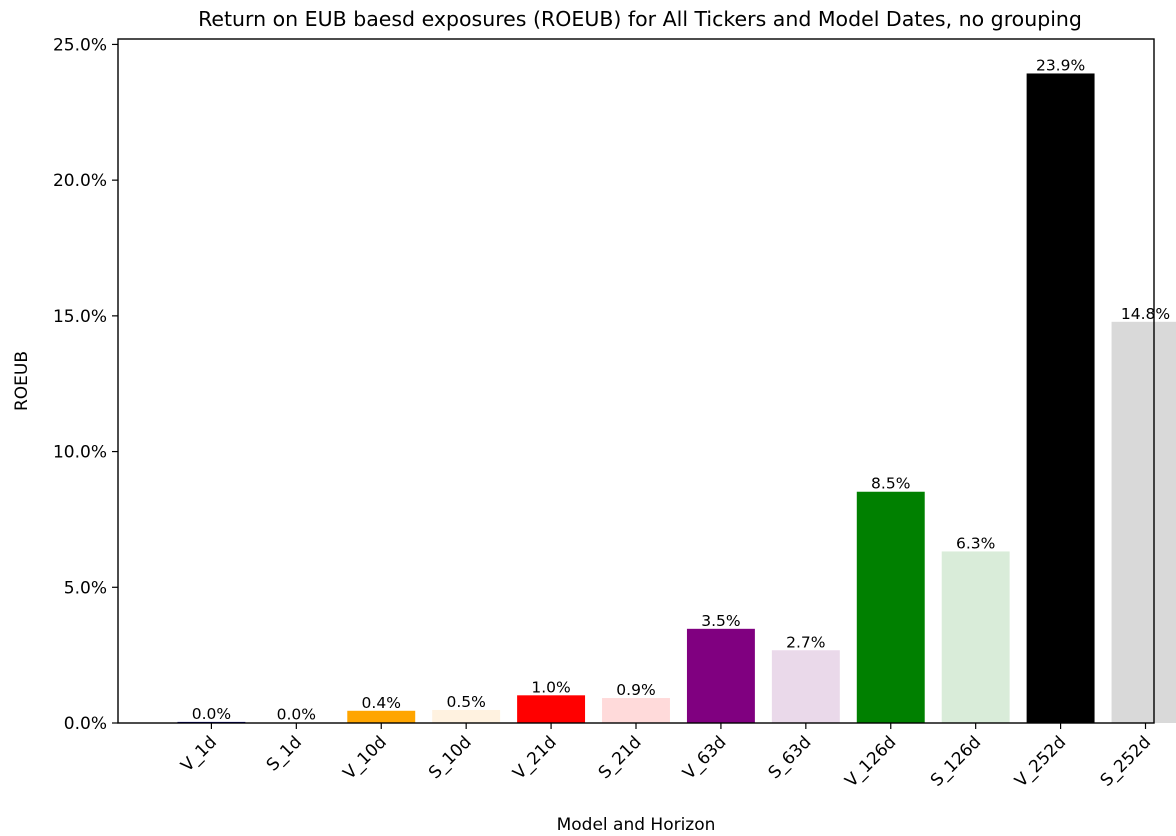  I want to click on x-tick-label: S_1d, so click(284, 753).